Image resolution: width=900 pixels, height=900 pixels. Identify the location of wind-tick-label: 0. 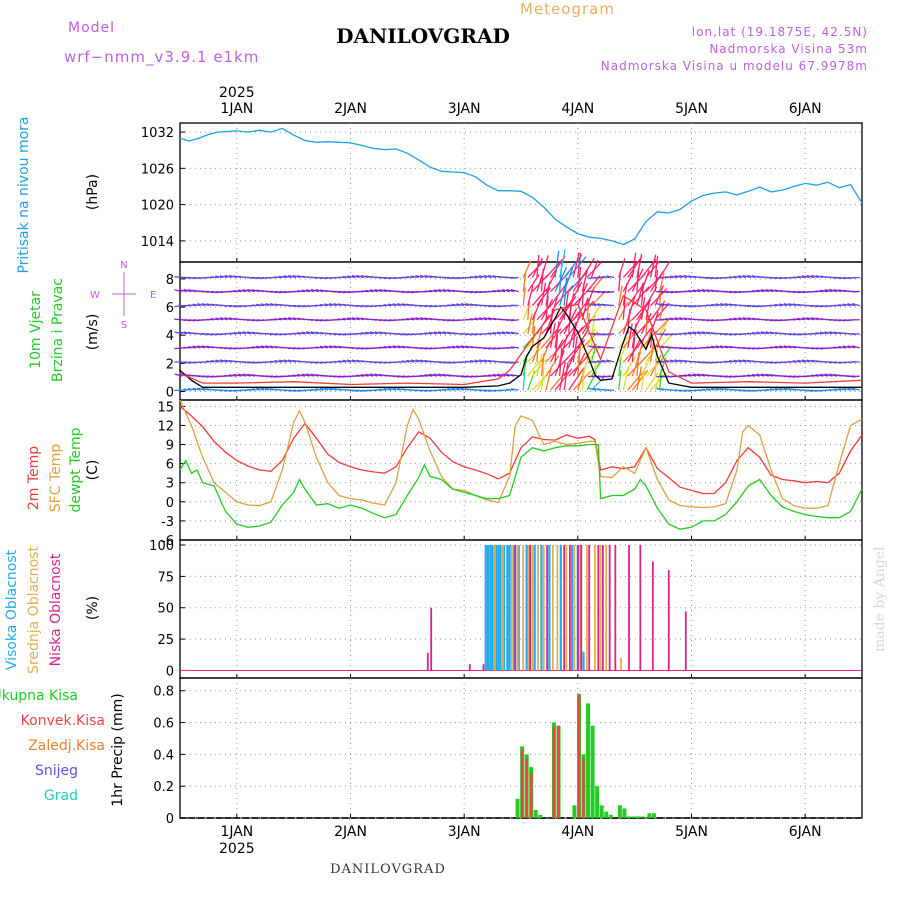
(170, 393).